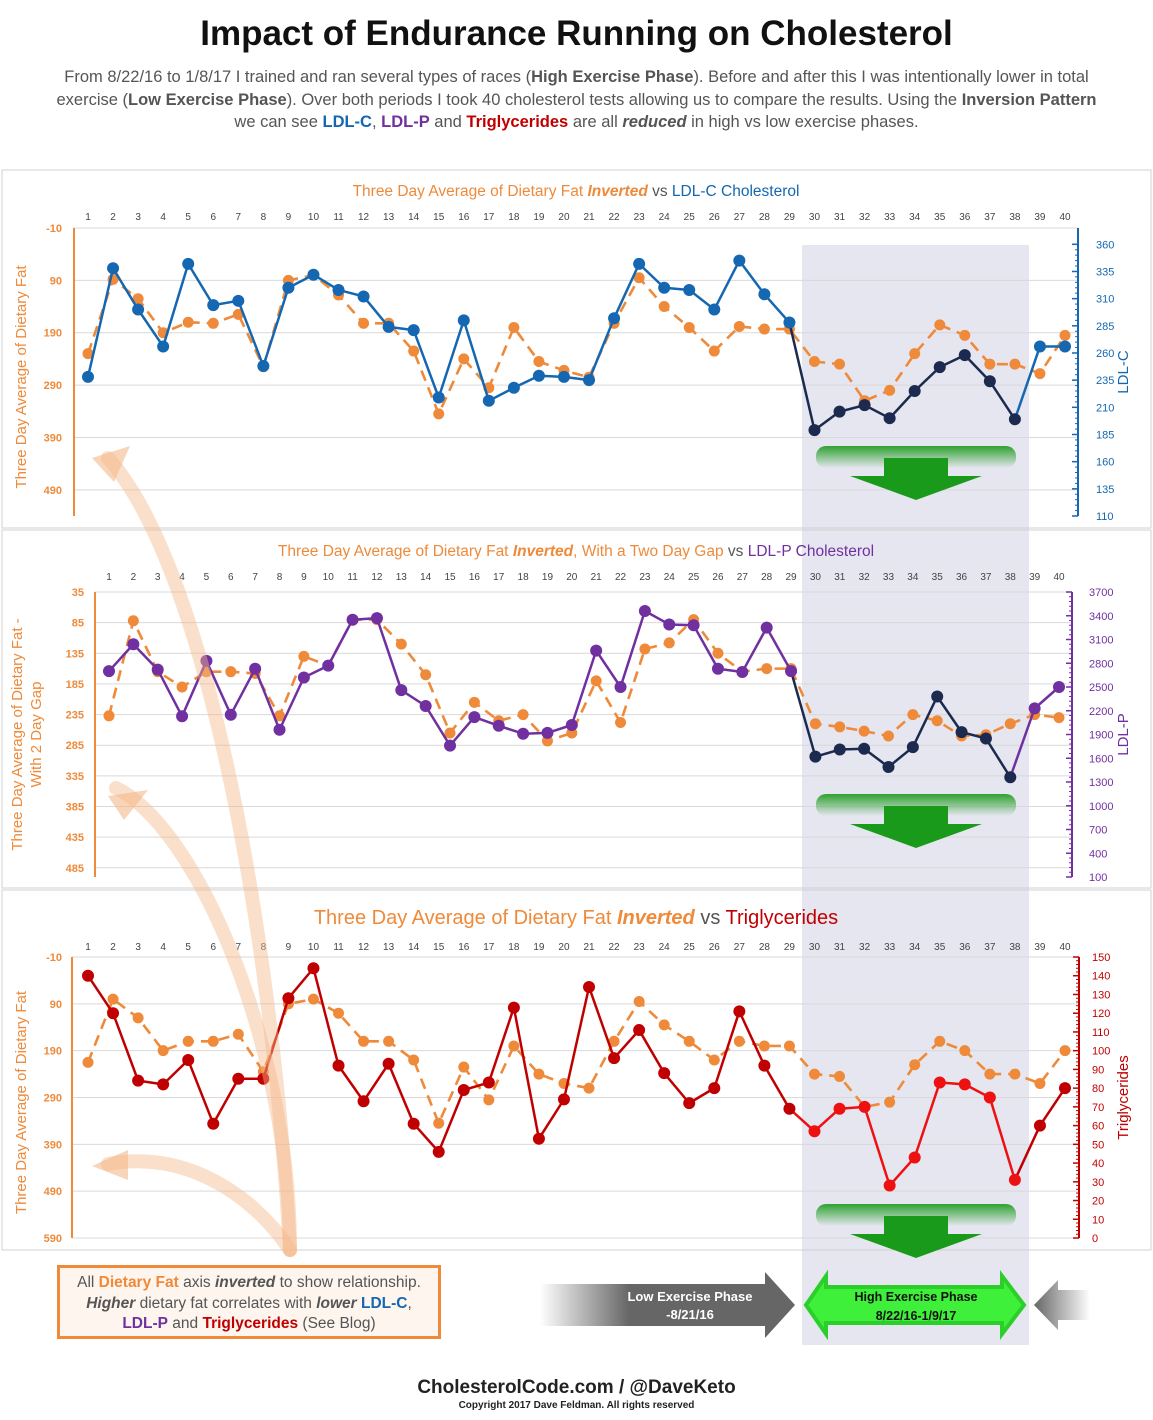 The height and width of the screenshot is (1420, 1153). Describe the element at coordinates (1101, 712) in the screenshot. I see `right-tick-label: 2200` at that location.